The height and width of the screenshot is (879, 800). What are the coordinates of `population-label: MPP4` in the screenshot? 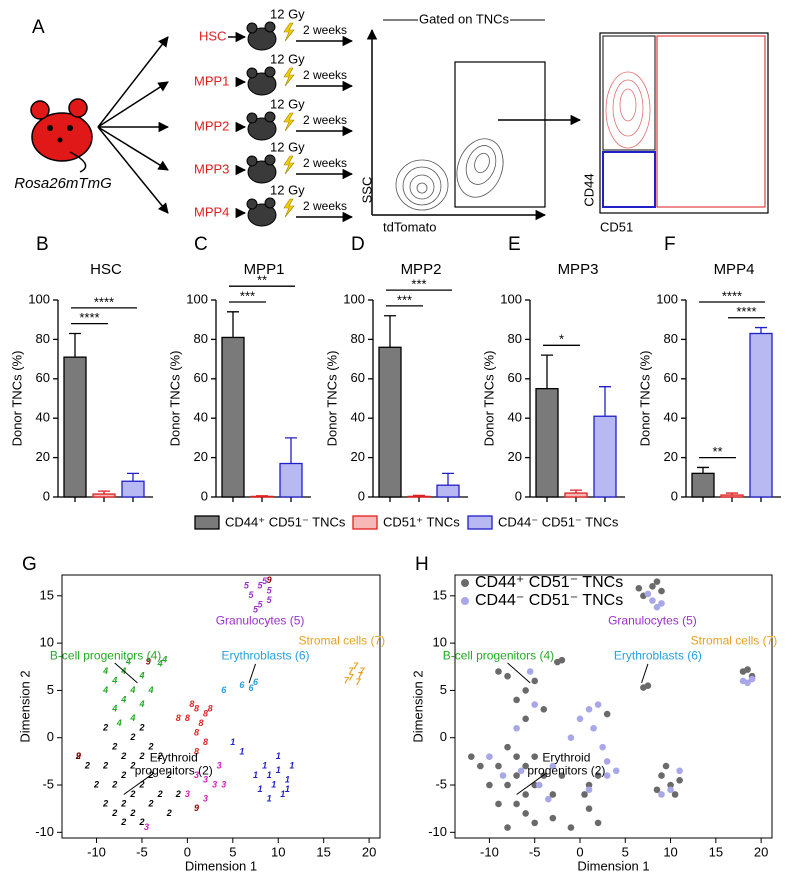 It's located at (211, 211).